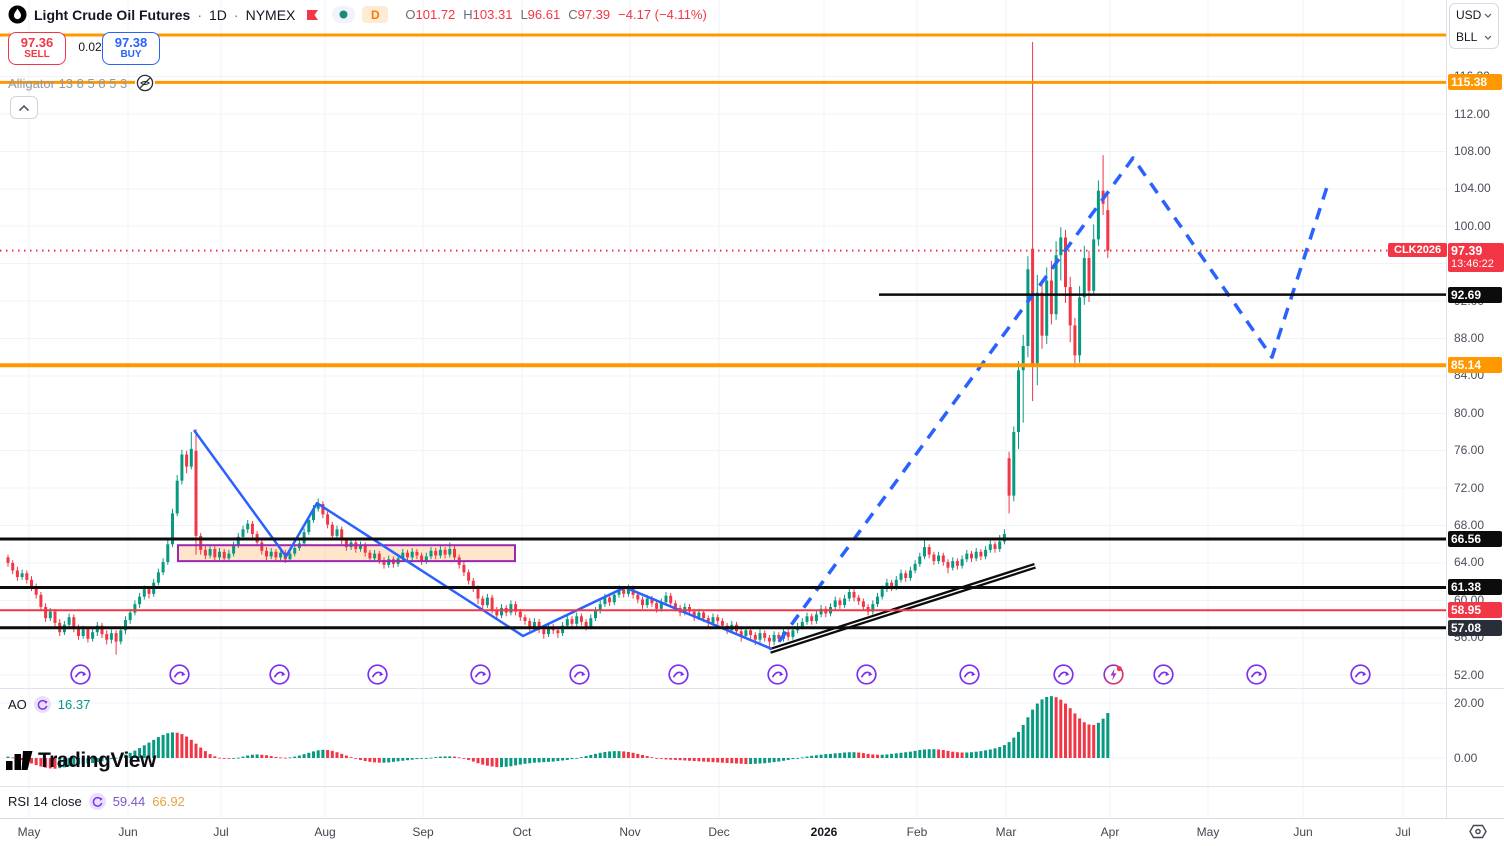  Describe the element at coordinates (824, 832) in the screenshot. I see `time-tick: 2026` at that location.